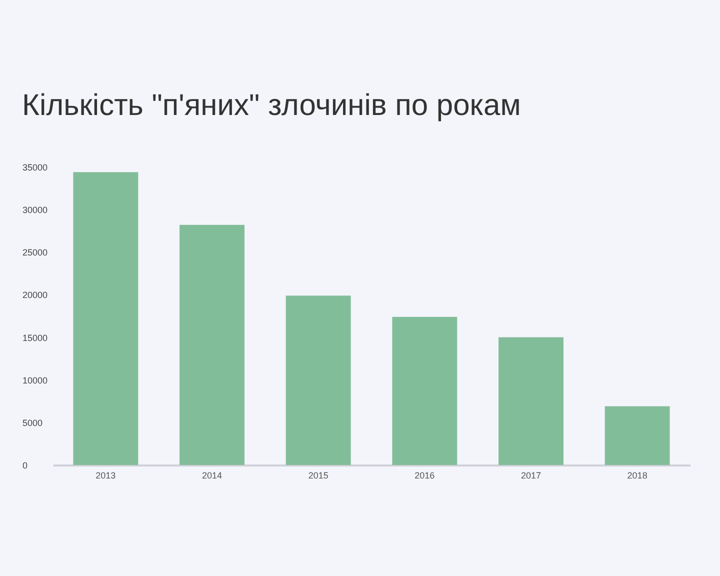 Image resolution: width=720 pixels, height=576 pixels. What do you see at coordinates (106, 475) in the screenshot?
I see `x-tick-label: 2013` at bounding box center [106, 475].